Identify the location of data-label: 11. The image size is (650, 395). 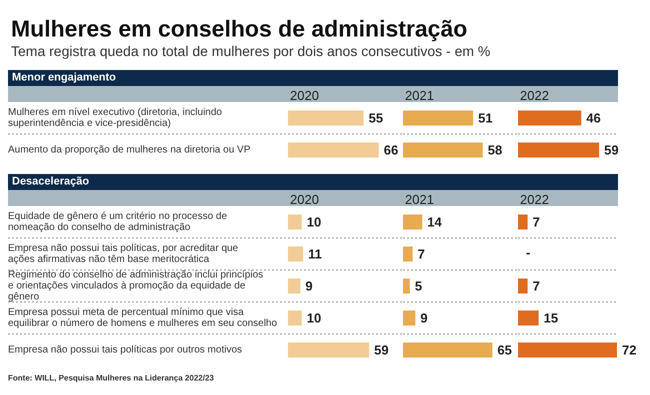
(315, 254).